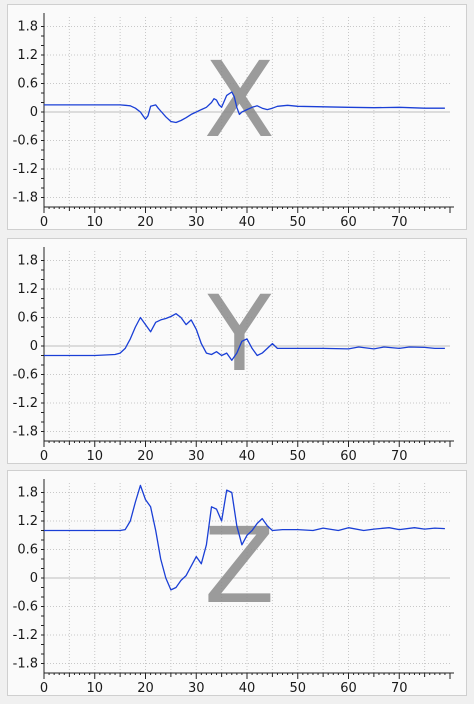  I want to click on axis-annotation-letter: Y, so click(239, 334).